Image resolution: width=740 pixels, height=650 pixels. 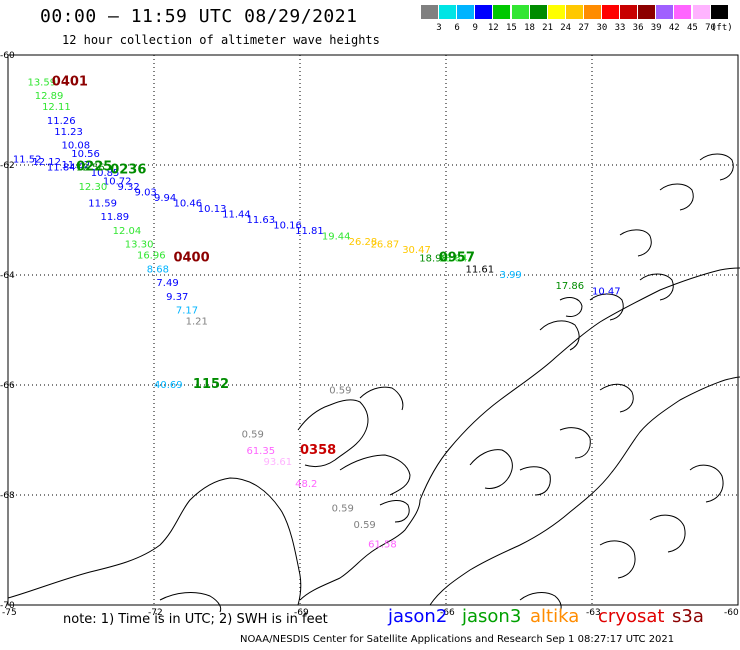 I want to click on wave-height-value: 10.47, so click(x=606, y=291).